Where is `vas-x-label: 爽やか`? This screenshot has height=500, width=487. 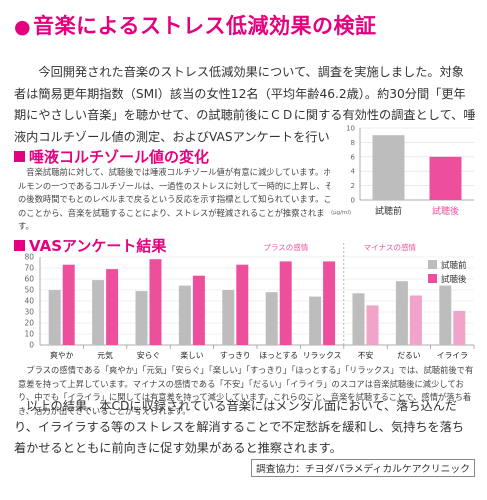 vas-x-label: 爽やか is located at coordinates (62, 355).